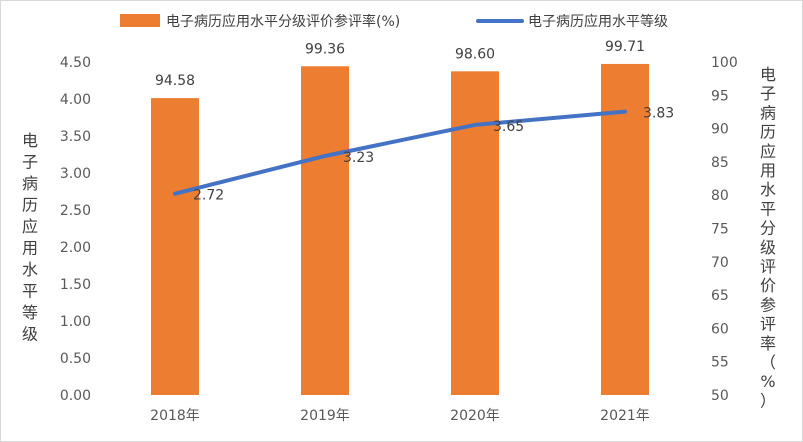  What do you see at coordinates (475, 54) in the screenshot?
I see `bar-label: 98.60` at bounding box center [475, 54].